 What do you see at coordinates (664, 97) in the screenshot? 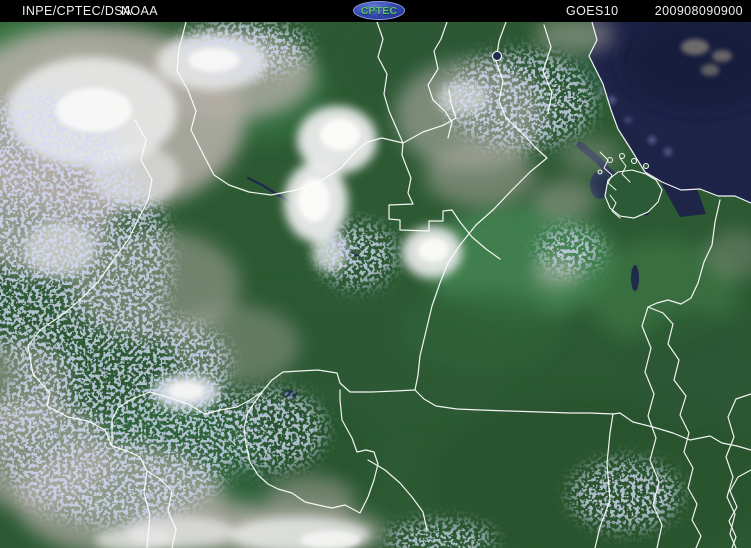
I see `ocean-small-clouds` at bounding box center [664, 97].